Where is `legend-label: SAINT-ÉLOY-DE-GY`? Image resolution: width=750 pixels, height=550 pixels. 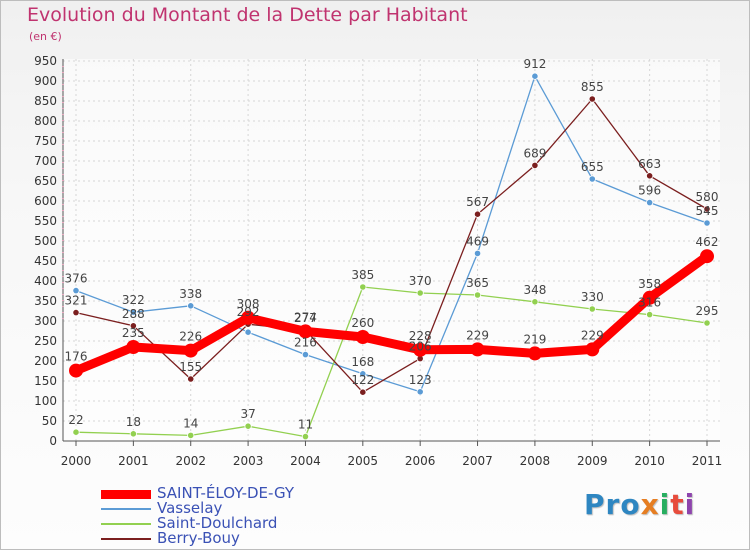 legend-label: SAINT-ÉLOY-DE-GY is located at coordinates (226, 493).